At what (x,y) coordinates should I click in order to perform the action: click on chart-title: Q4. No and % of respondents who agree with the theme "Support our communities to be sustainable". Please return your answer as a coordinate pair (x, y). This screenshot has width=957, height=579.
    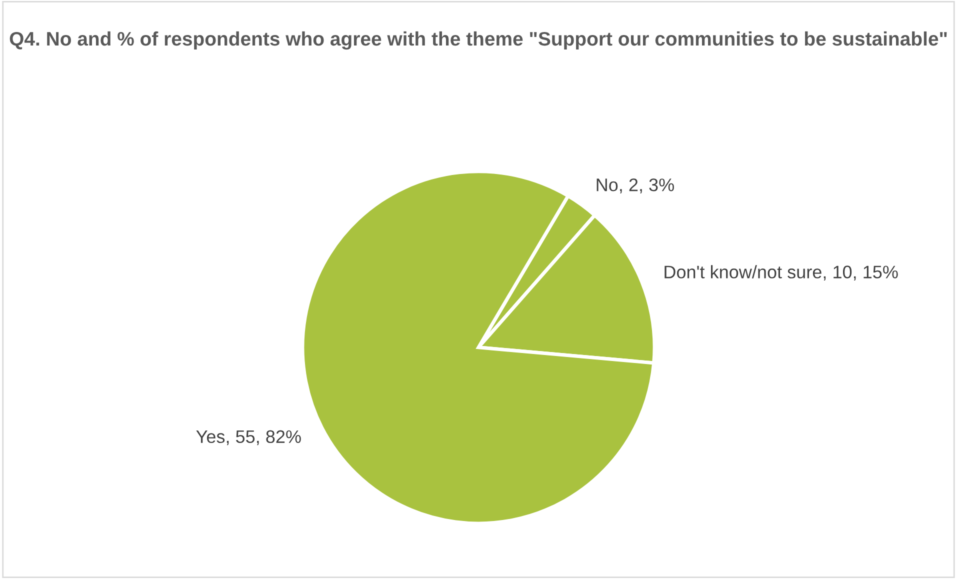
    Looking at the image, I should click on (478, 40).